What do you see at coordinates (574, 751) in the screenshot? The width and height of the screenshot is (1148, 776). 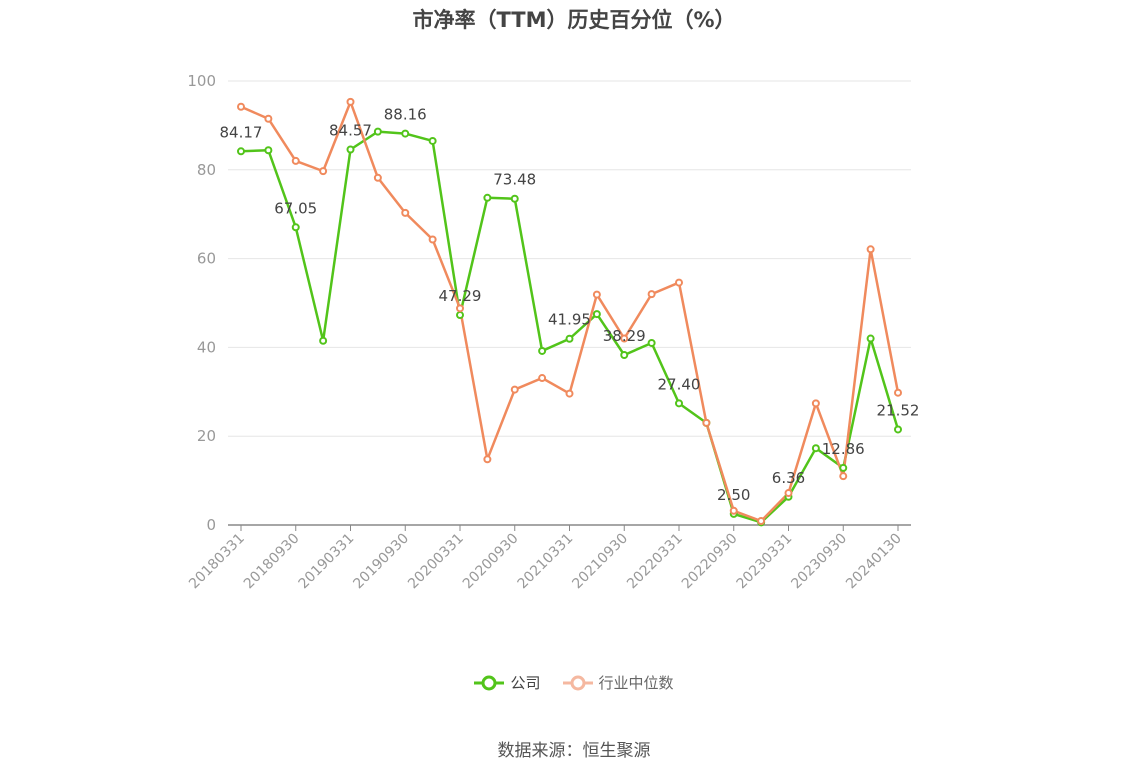 I see `source-note: 数据来源：恒生聚源` at bounding box center [574, 751].